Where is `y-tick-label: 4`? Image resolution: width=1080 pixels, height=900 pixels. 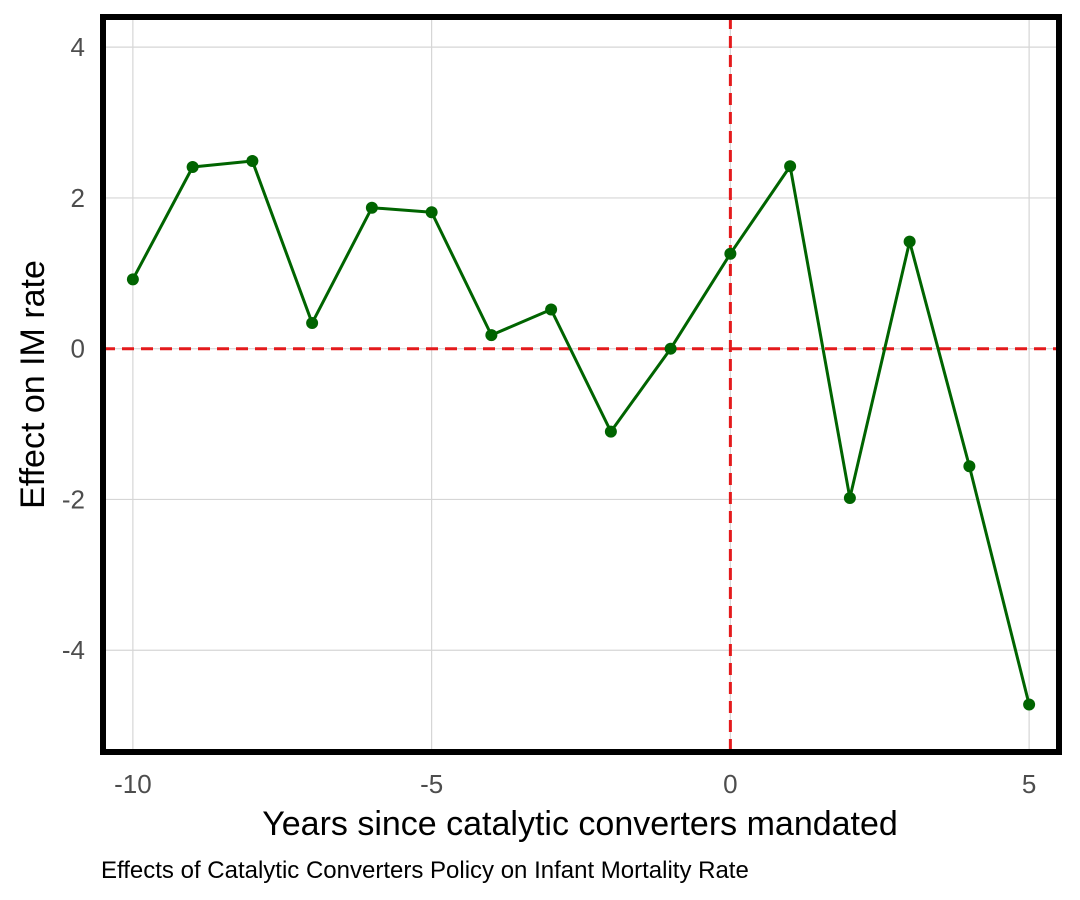 y-tick-label: 4 is located at coordinates (78, 47).